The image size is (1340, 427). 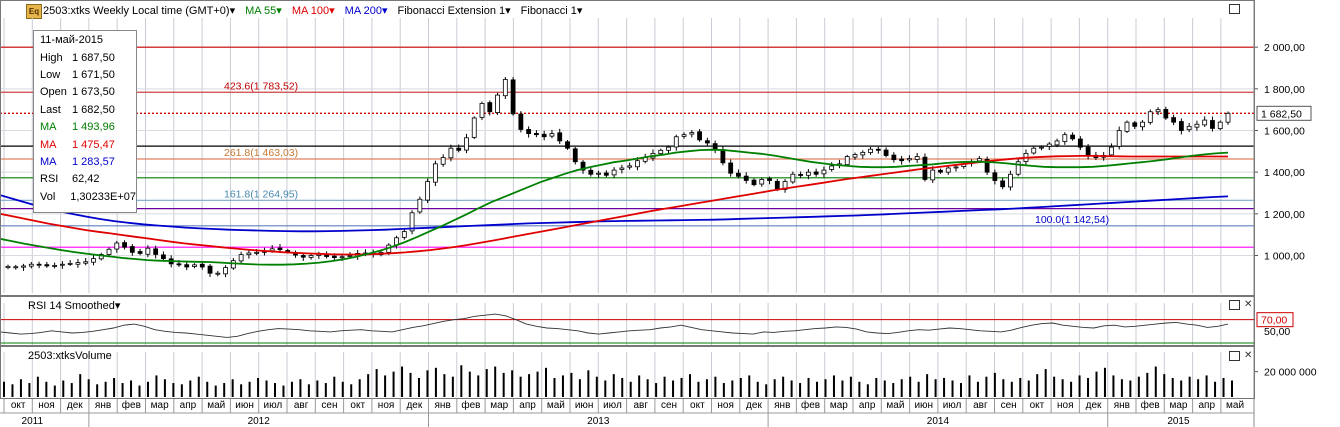 What do you see at coordinates (263, 10) in the screenshot?
I see `indicator-ma55-dropdown: MA 55▾` at bounding box center [263, 10].